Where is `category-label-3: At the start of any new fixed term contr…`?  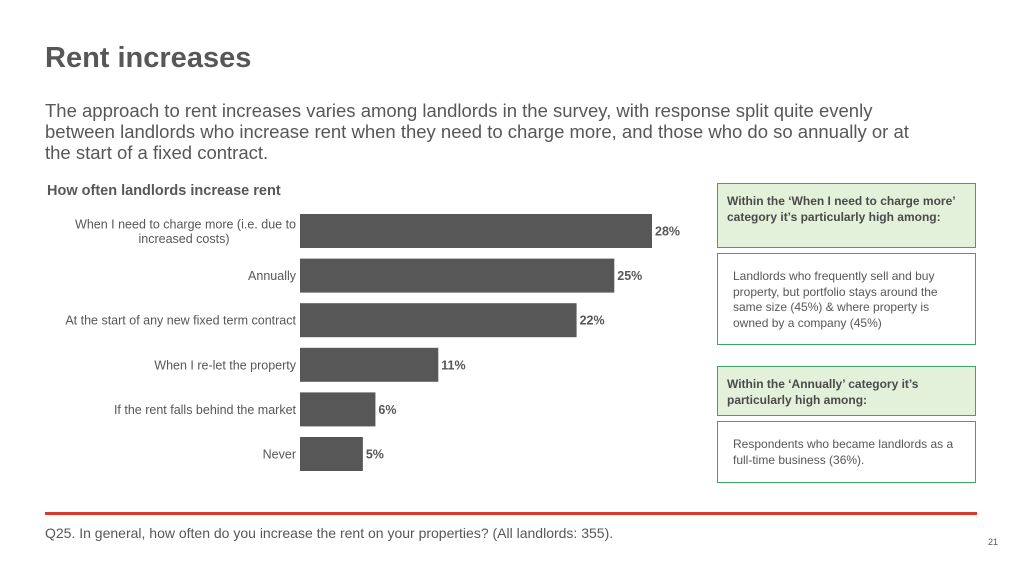 category-label-3: At the start of any new fixed term contr… is located at coordinates (180, 321).